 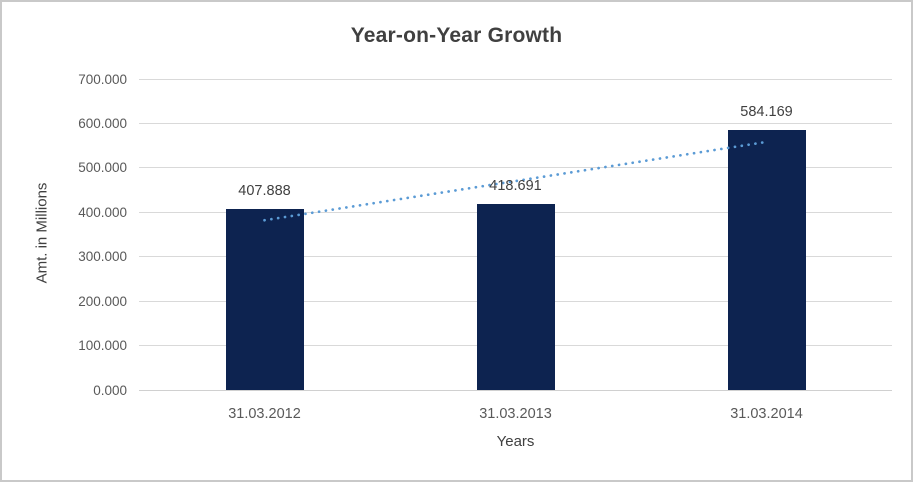 I want to click on y-tick-label: 200.000, so click(x=102, y=301).